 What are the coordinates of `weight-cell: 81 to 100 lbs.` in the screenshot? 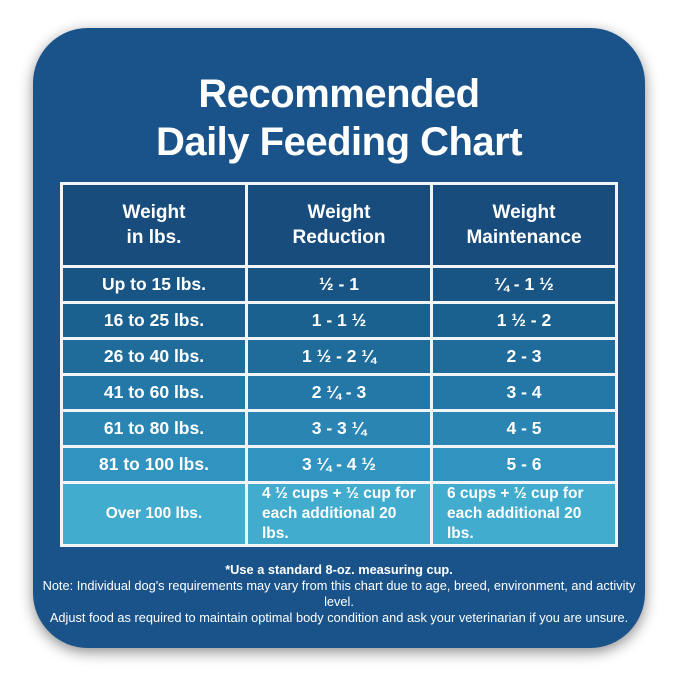 It's located at (154, 464).